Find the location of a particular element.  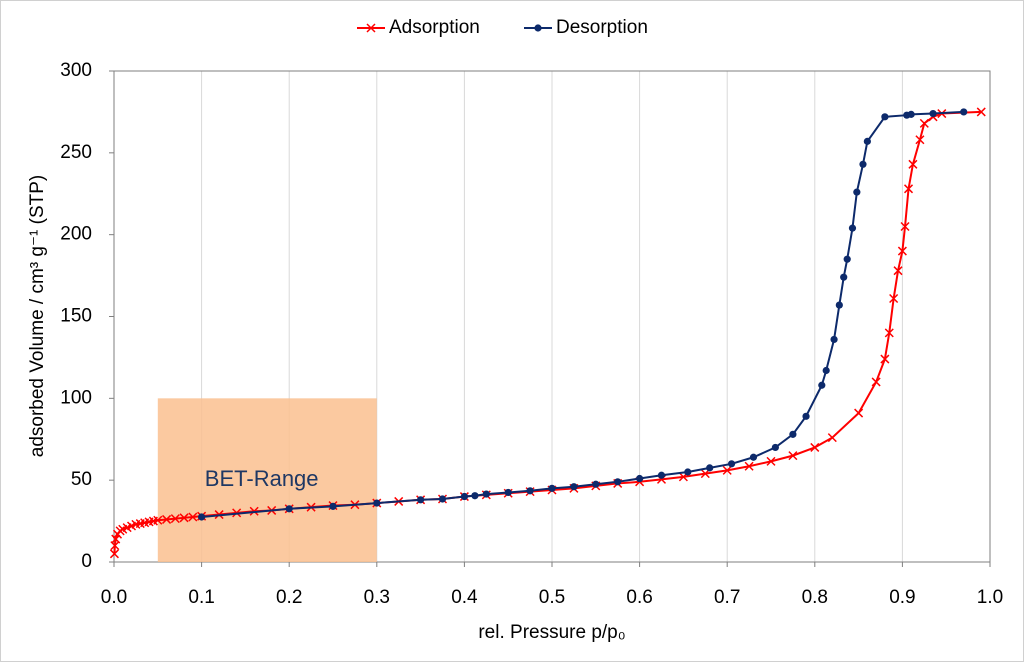

y-tick-label: 250 is located at coordinates (76, 152).